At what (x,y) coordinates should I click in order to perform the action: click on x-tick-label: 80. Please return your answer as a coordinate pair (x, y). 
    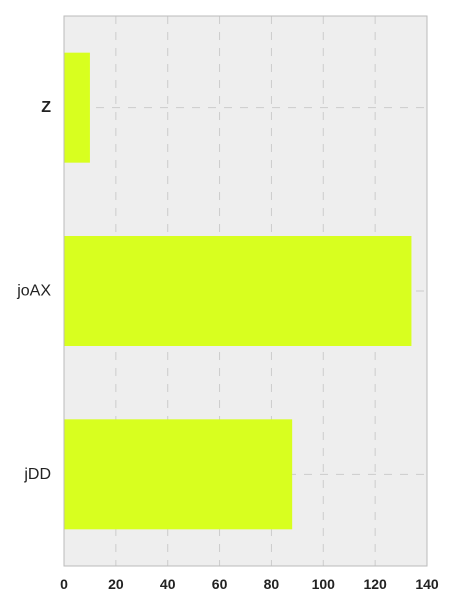
    Looking at the image, I should click on (272, 584).